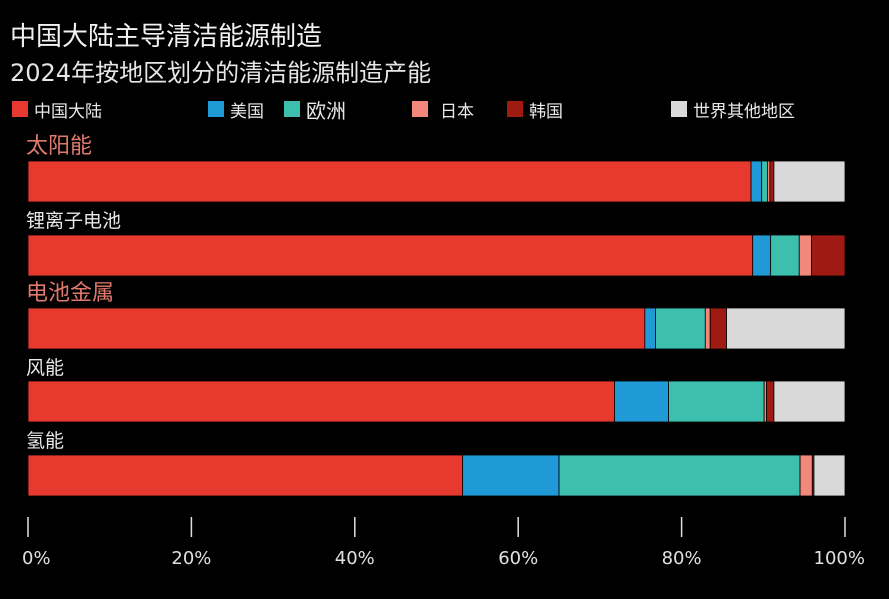  What do you see at coordinates (191, 558) in the screenshot?
I see `x-axis-tick-label: 20%` at bounding box center [191, 558].